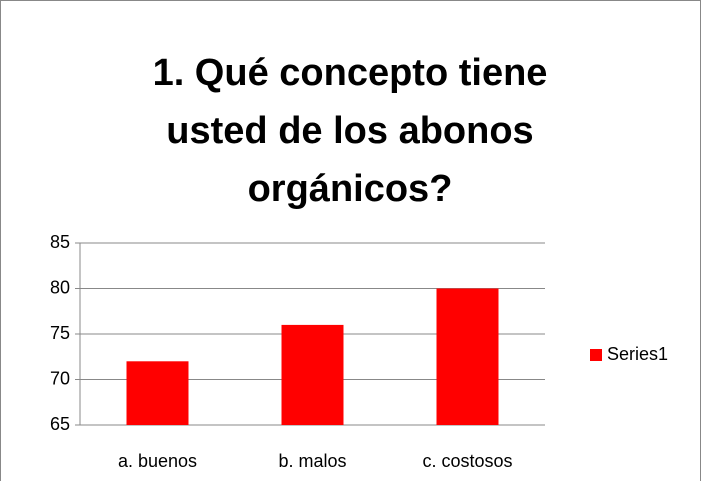 The height and width of the screenshot is (481, 701). What do you see at coordinates (596, 355) in the screenshot?
I see `legend-swatch` at bounding box center [596, 355].